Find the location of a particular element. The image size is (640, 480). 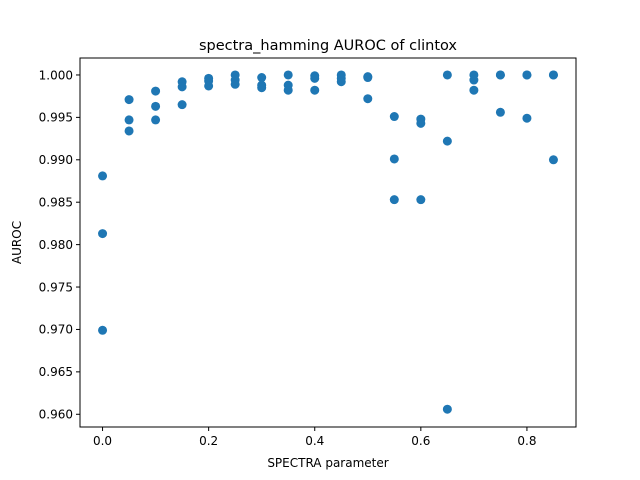

x-tick-label: 0.8 is located at coordinates (526, 441).